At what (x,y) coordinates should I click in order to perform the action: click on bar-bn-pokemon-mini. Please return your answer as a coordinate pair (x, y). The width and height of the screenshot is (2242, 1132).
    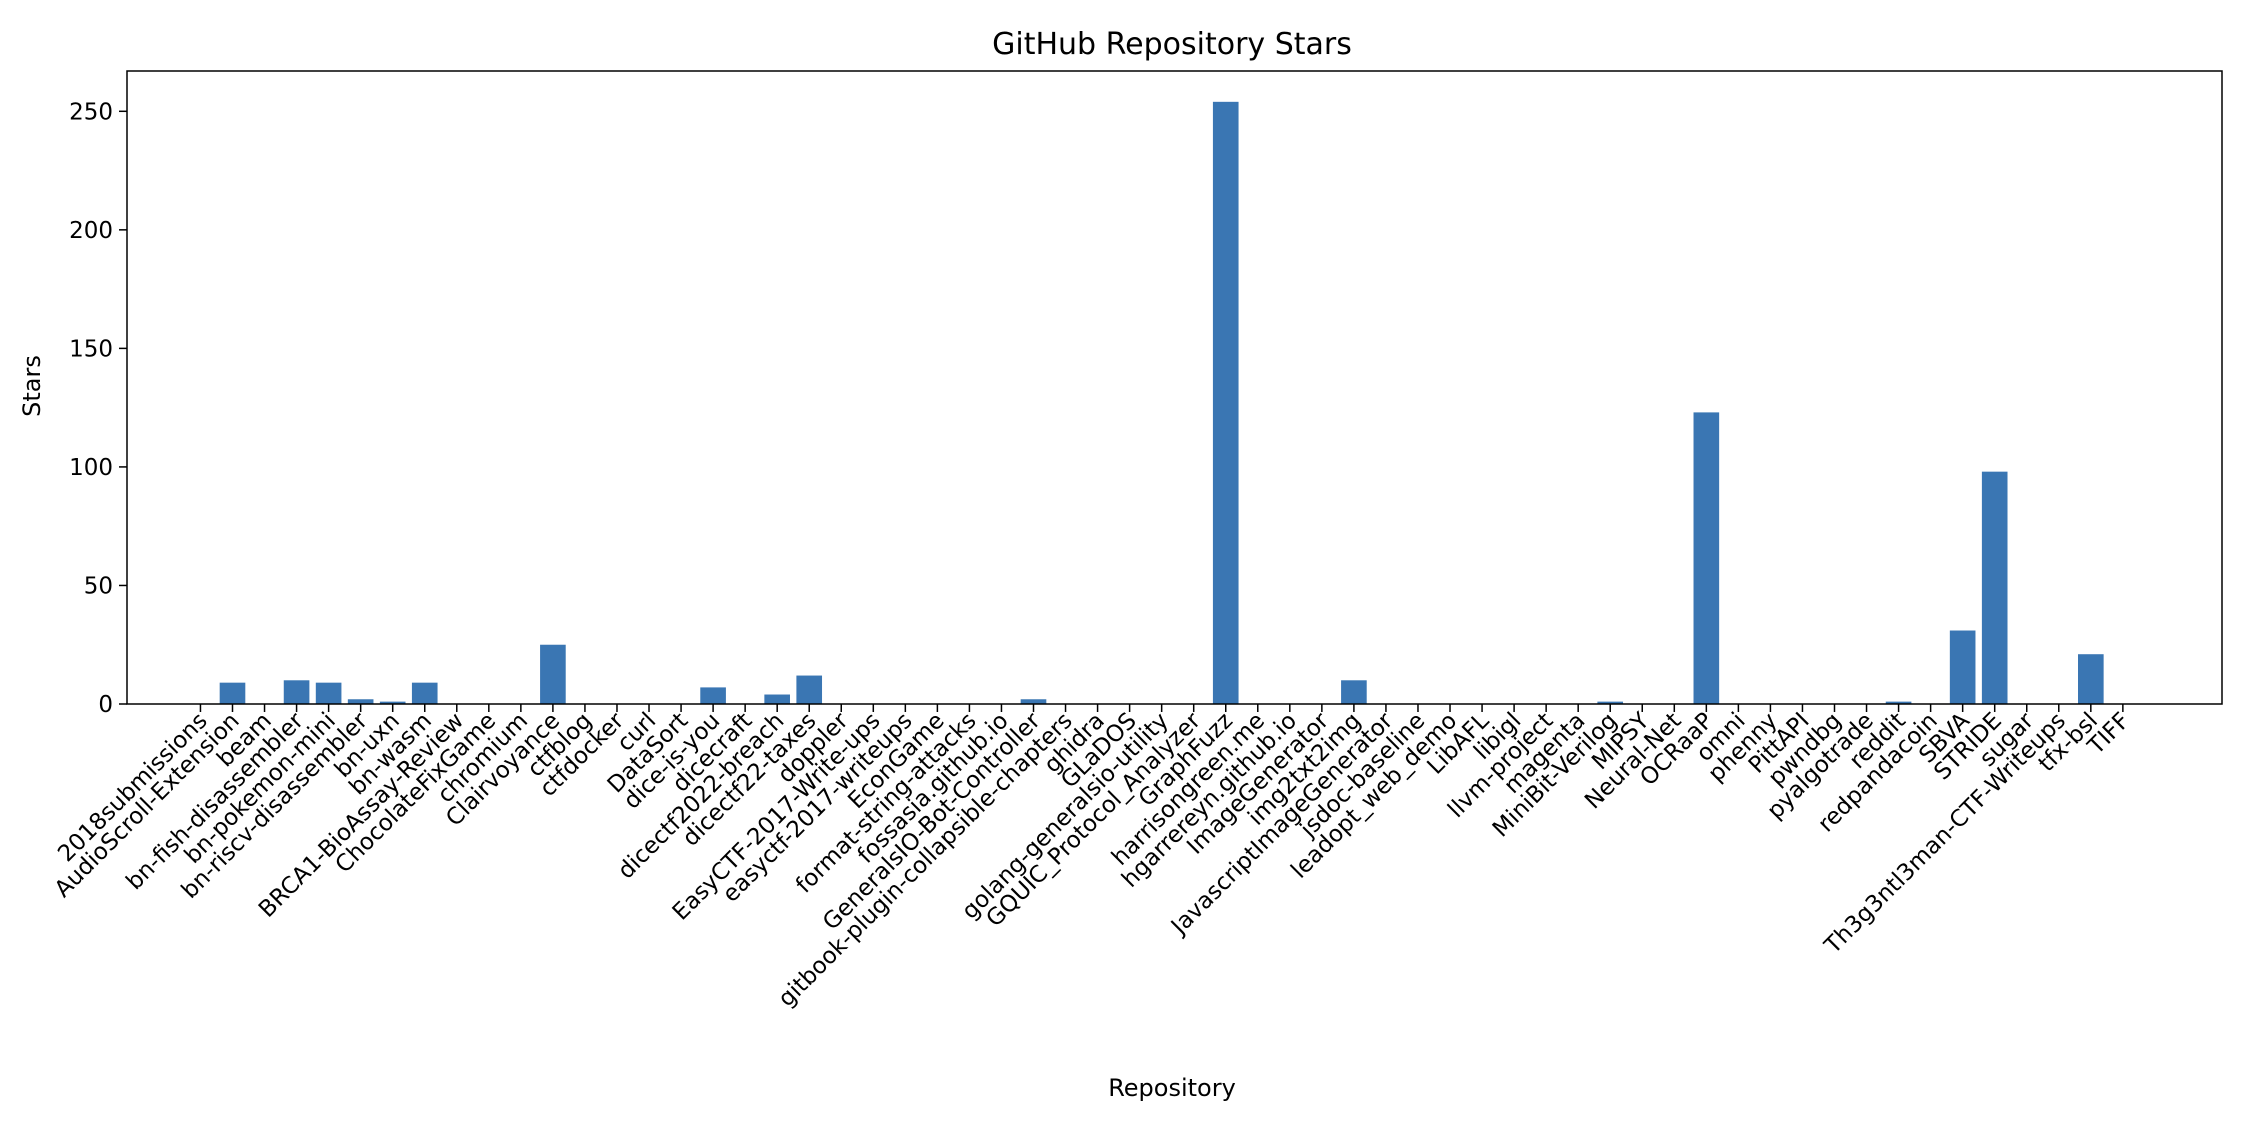
    Looking at the image, I should click on (328, 693).